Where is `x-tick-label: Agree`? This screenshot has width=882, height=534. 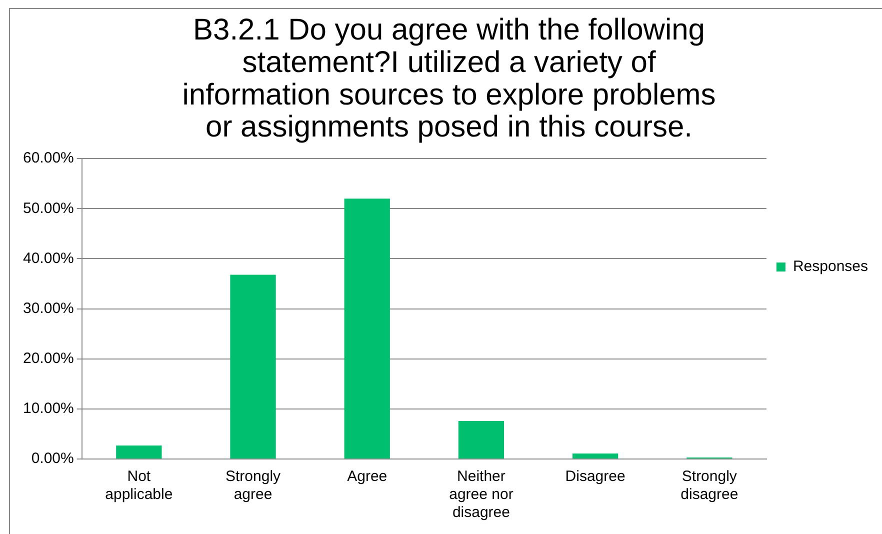
x-tick-label: Agree is located at coordinates (367, 477).